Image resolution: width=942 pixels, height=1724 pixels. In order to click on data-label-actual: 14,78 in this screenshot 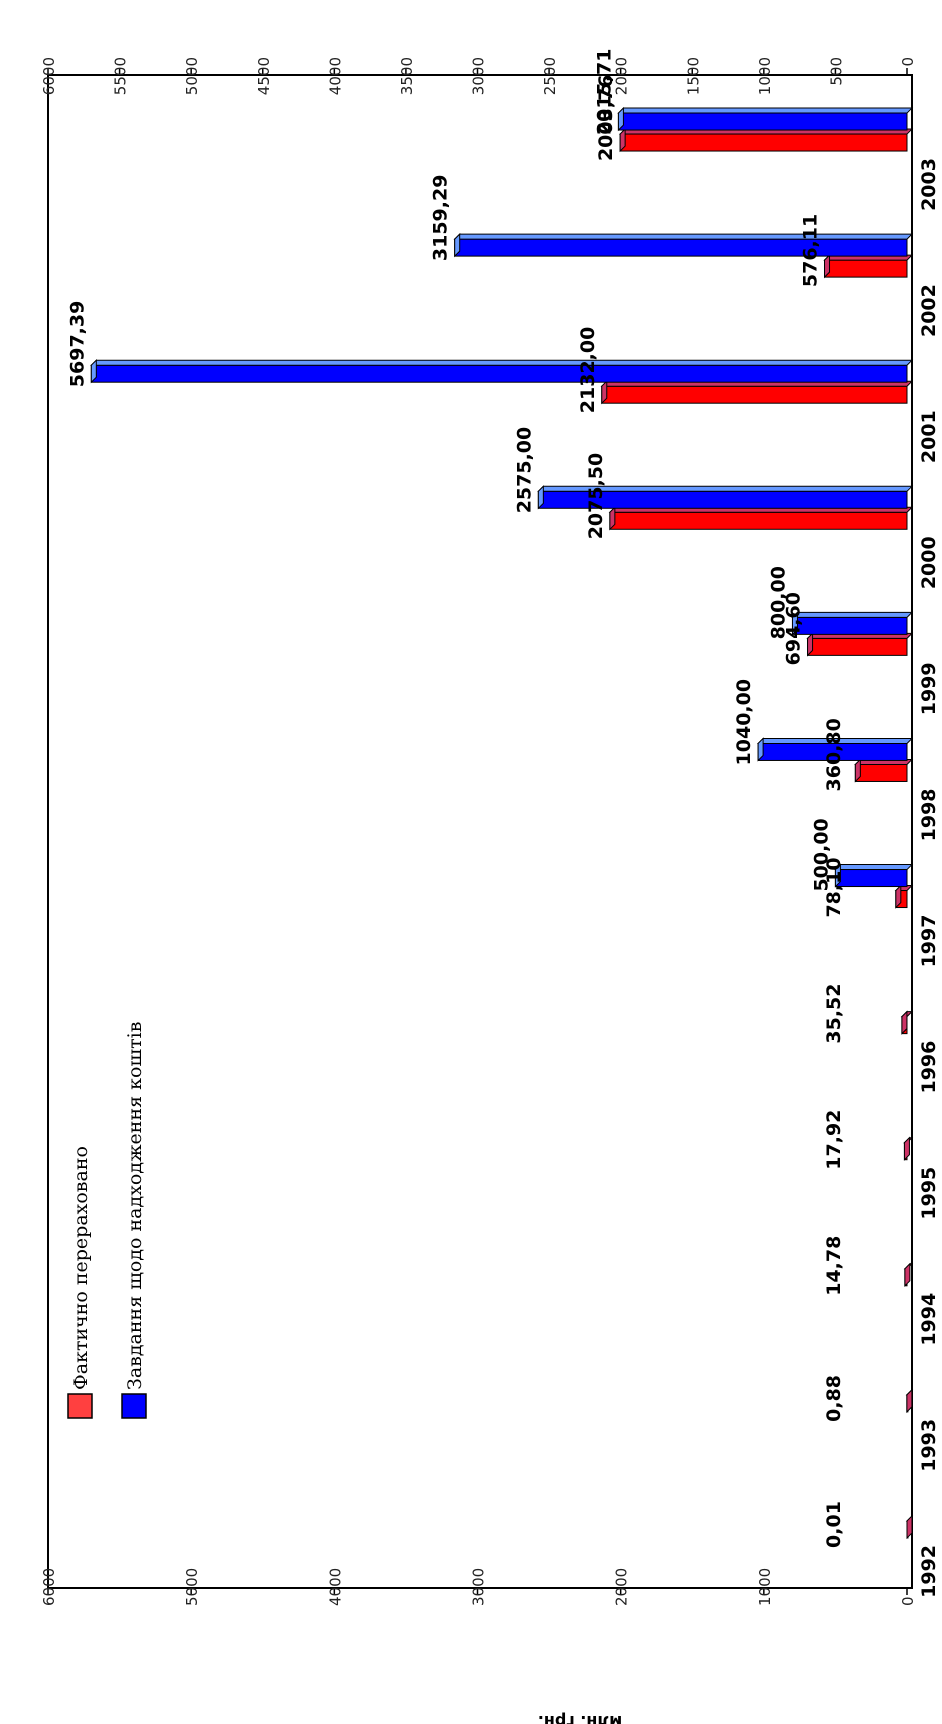, I will do `click(834, 1266)`.